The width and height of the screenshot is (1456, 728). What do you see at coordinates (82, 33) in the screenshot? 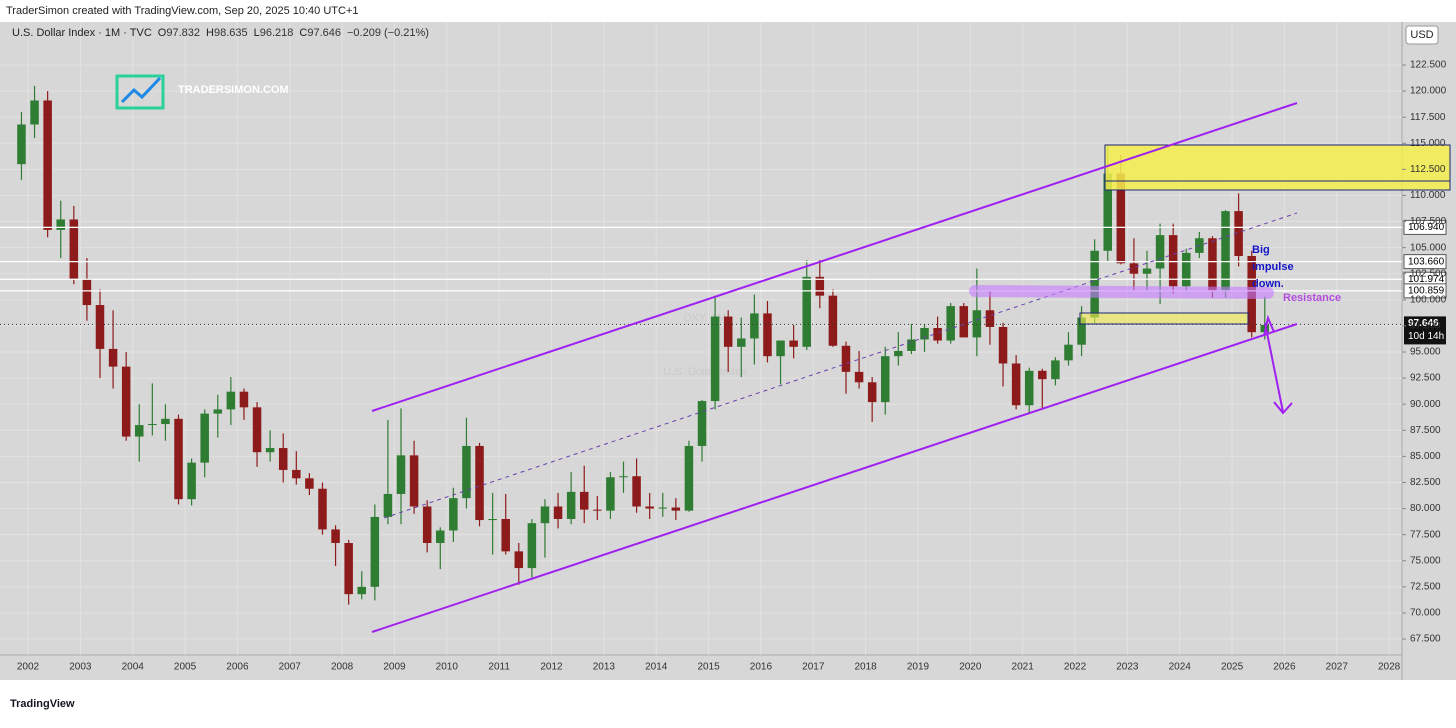
I see `legend-symbol: U.S. Dollar Index · 1M · TVC` at bounding box center [82, 33].